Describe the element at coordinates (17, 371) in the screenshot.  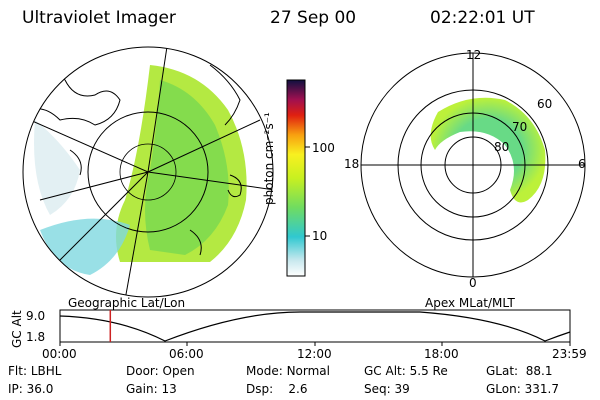
I see `flt-label: Flt:` at that location.